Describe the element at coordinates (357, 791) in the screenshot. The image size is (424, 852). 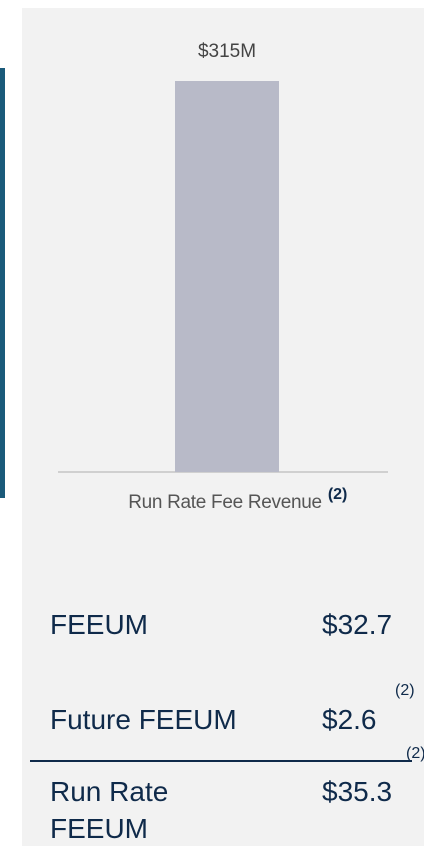
I see `row-value: $35.3` at that location.